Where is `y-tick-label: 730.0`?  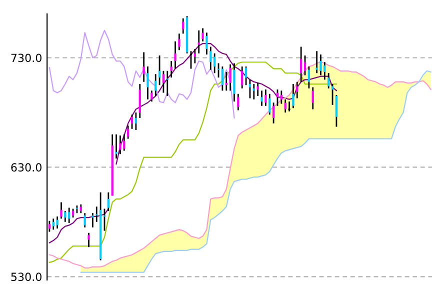
y-tick-label: 730.0 is located at coordinates (26, 58).